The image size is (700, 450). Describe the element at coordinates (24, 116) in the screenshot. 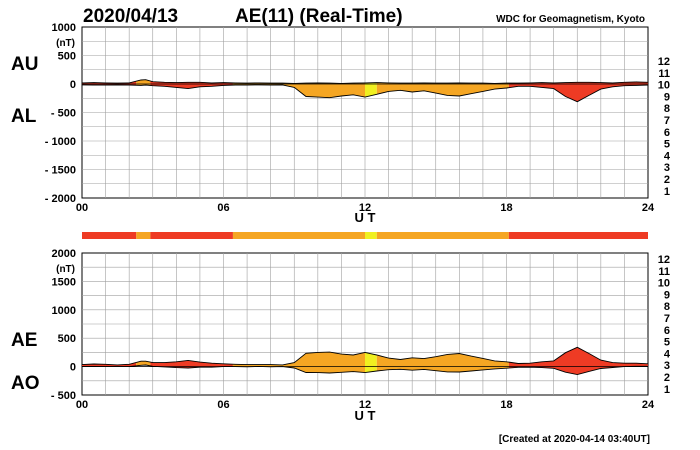

I see `al-label: AL` at that location.